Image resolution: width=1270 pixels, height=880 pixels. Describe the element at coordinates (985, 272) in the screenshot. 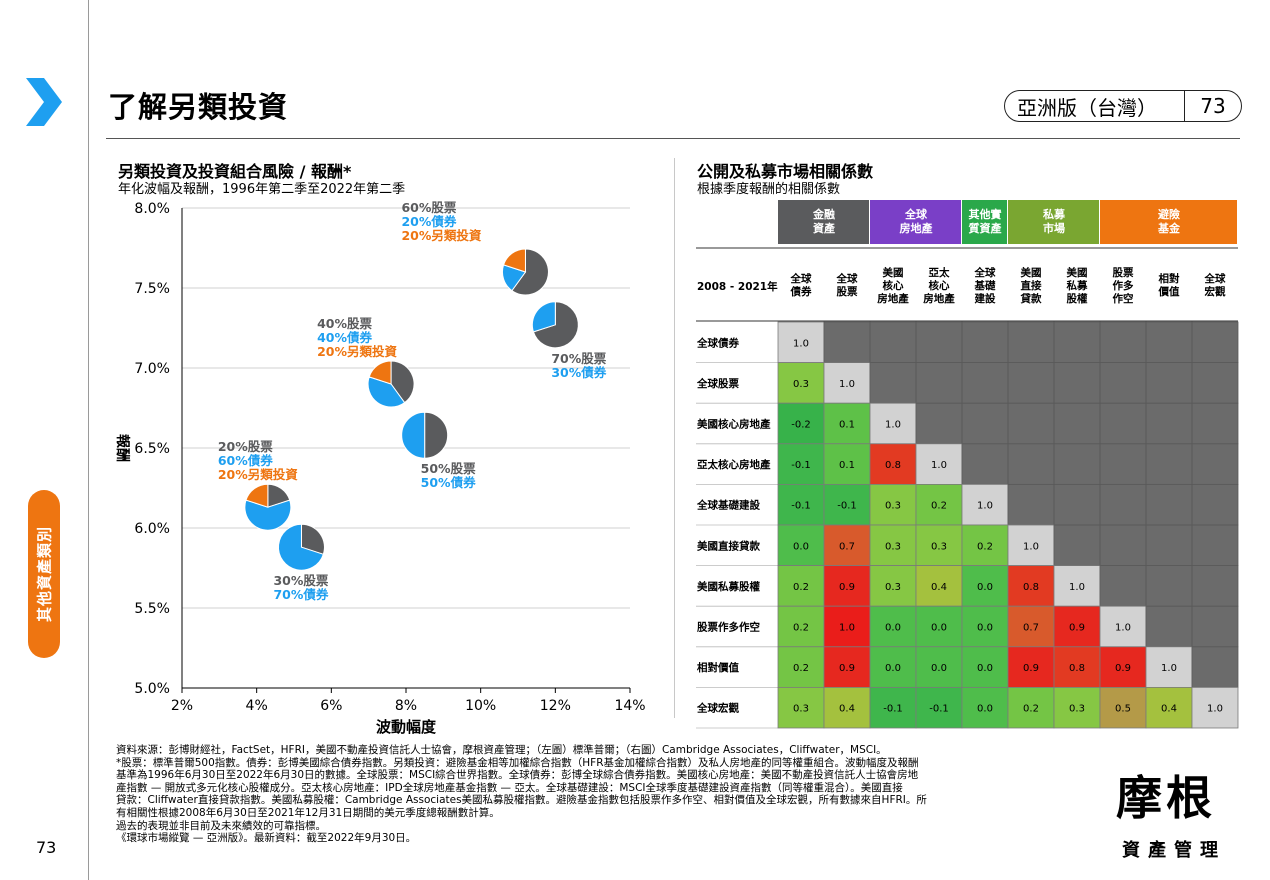

I see `column-label: 全球` at that location.